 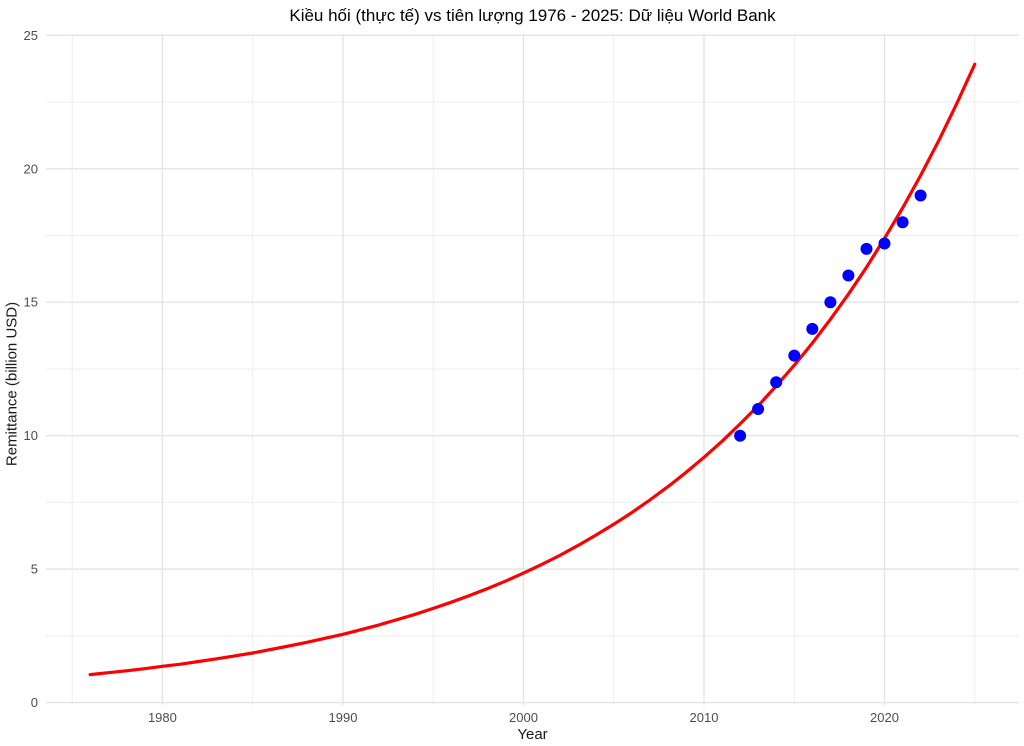 I want to click on y-tick-label: 25, so click(x=31, y=35).